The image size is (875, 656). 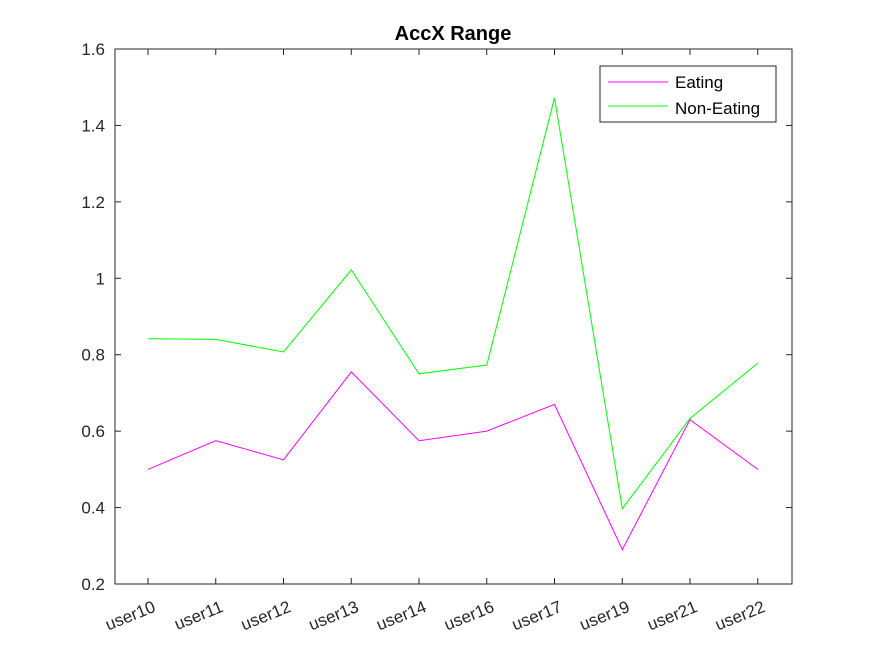 I want to click on chart-title: AccX Range, so click(x=453, y=34).